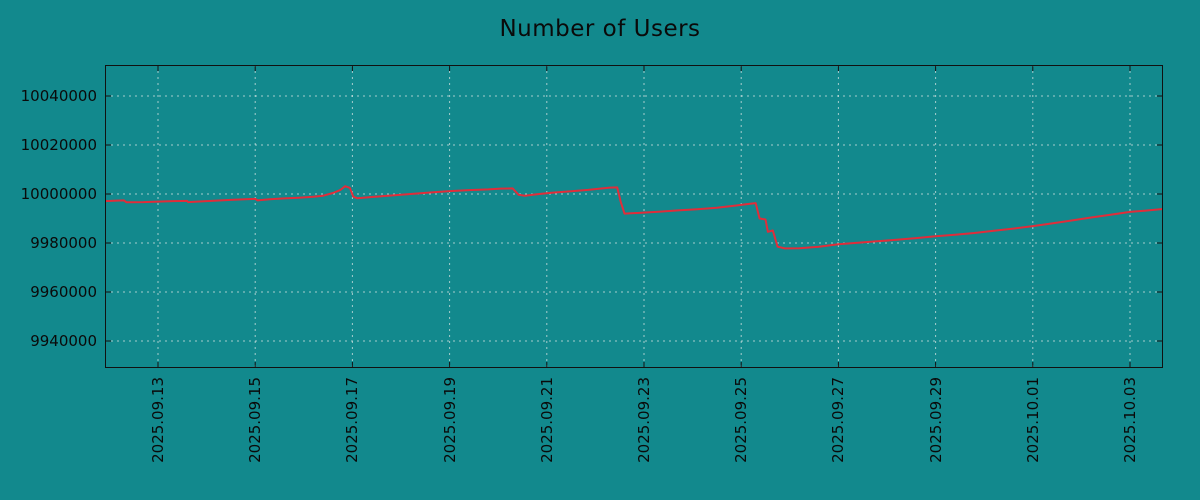 The width and height of the screenshot is (1200, 500). Describe the element at coordinates (63, 243) in the screenshot. I see `y-tick-label: 9980000` at that location.